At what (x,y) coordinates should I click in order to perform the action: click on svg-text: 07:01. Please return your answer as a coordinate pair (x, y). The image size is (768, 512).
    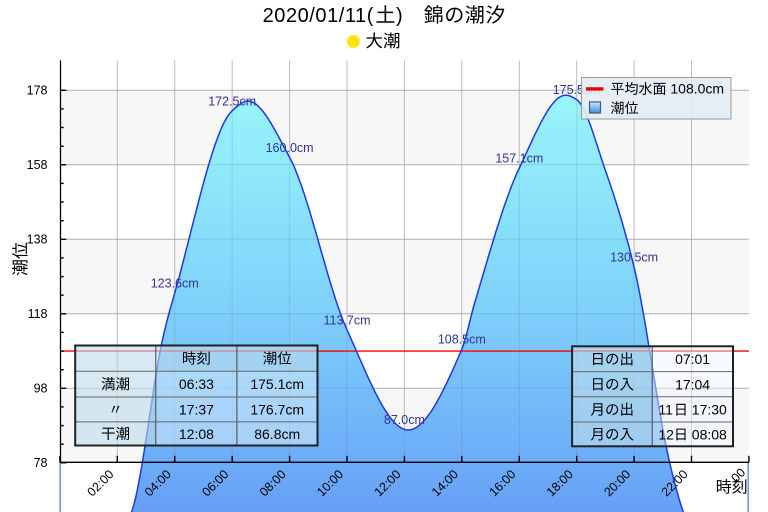
    Looking at the image, I should click on (692, 359).